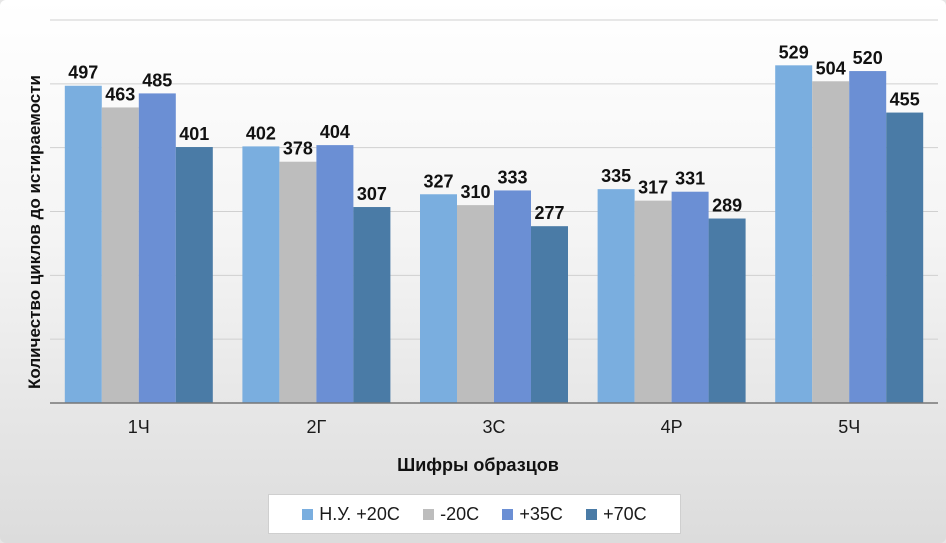 The width and height of the screenshot is (946, 543). What do you see at coordinates (541, 513) in the screenshot?
I see `legend-label: +35С` at bounding box center [541, 513].